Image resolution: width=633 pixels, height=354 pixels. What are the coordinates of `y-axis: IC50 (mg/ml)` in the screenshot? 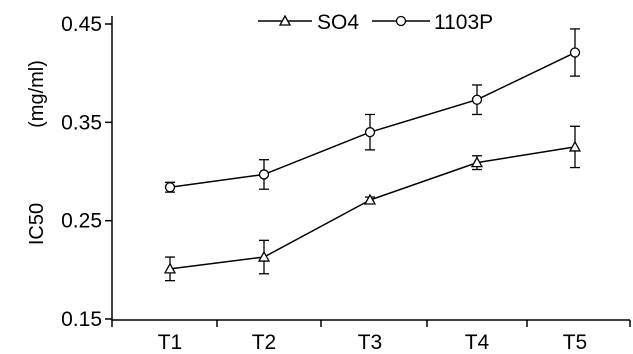 It's located at (69, 168).